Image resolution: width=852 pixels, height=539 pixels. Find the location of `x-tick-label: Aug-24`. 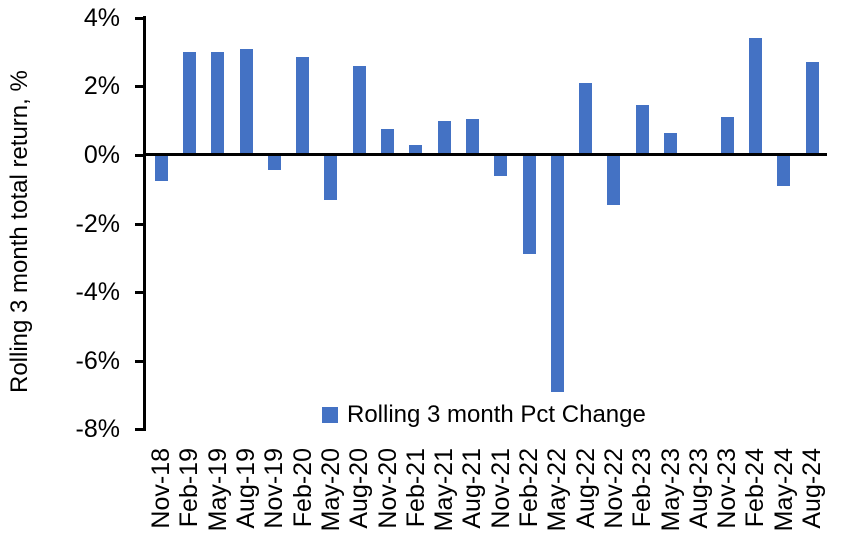

x-tick-label: Aug-24 is located at coordinates (812, 488).